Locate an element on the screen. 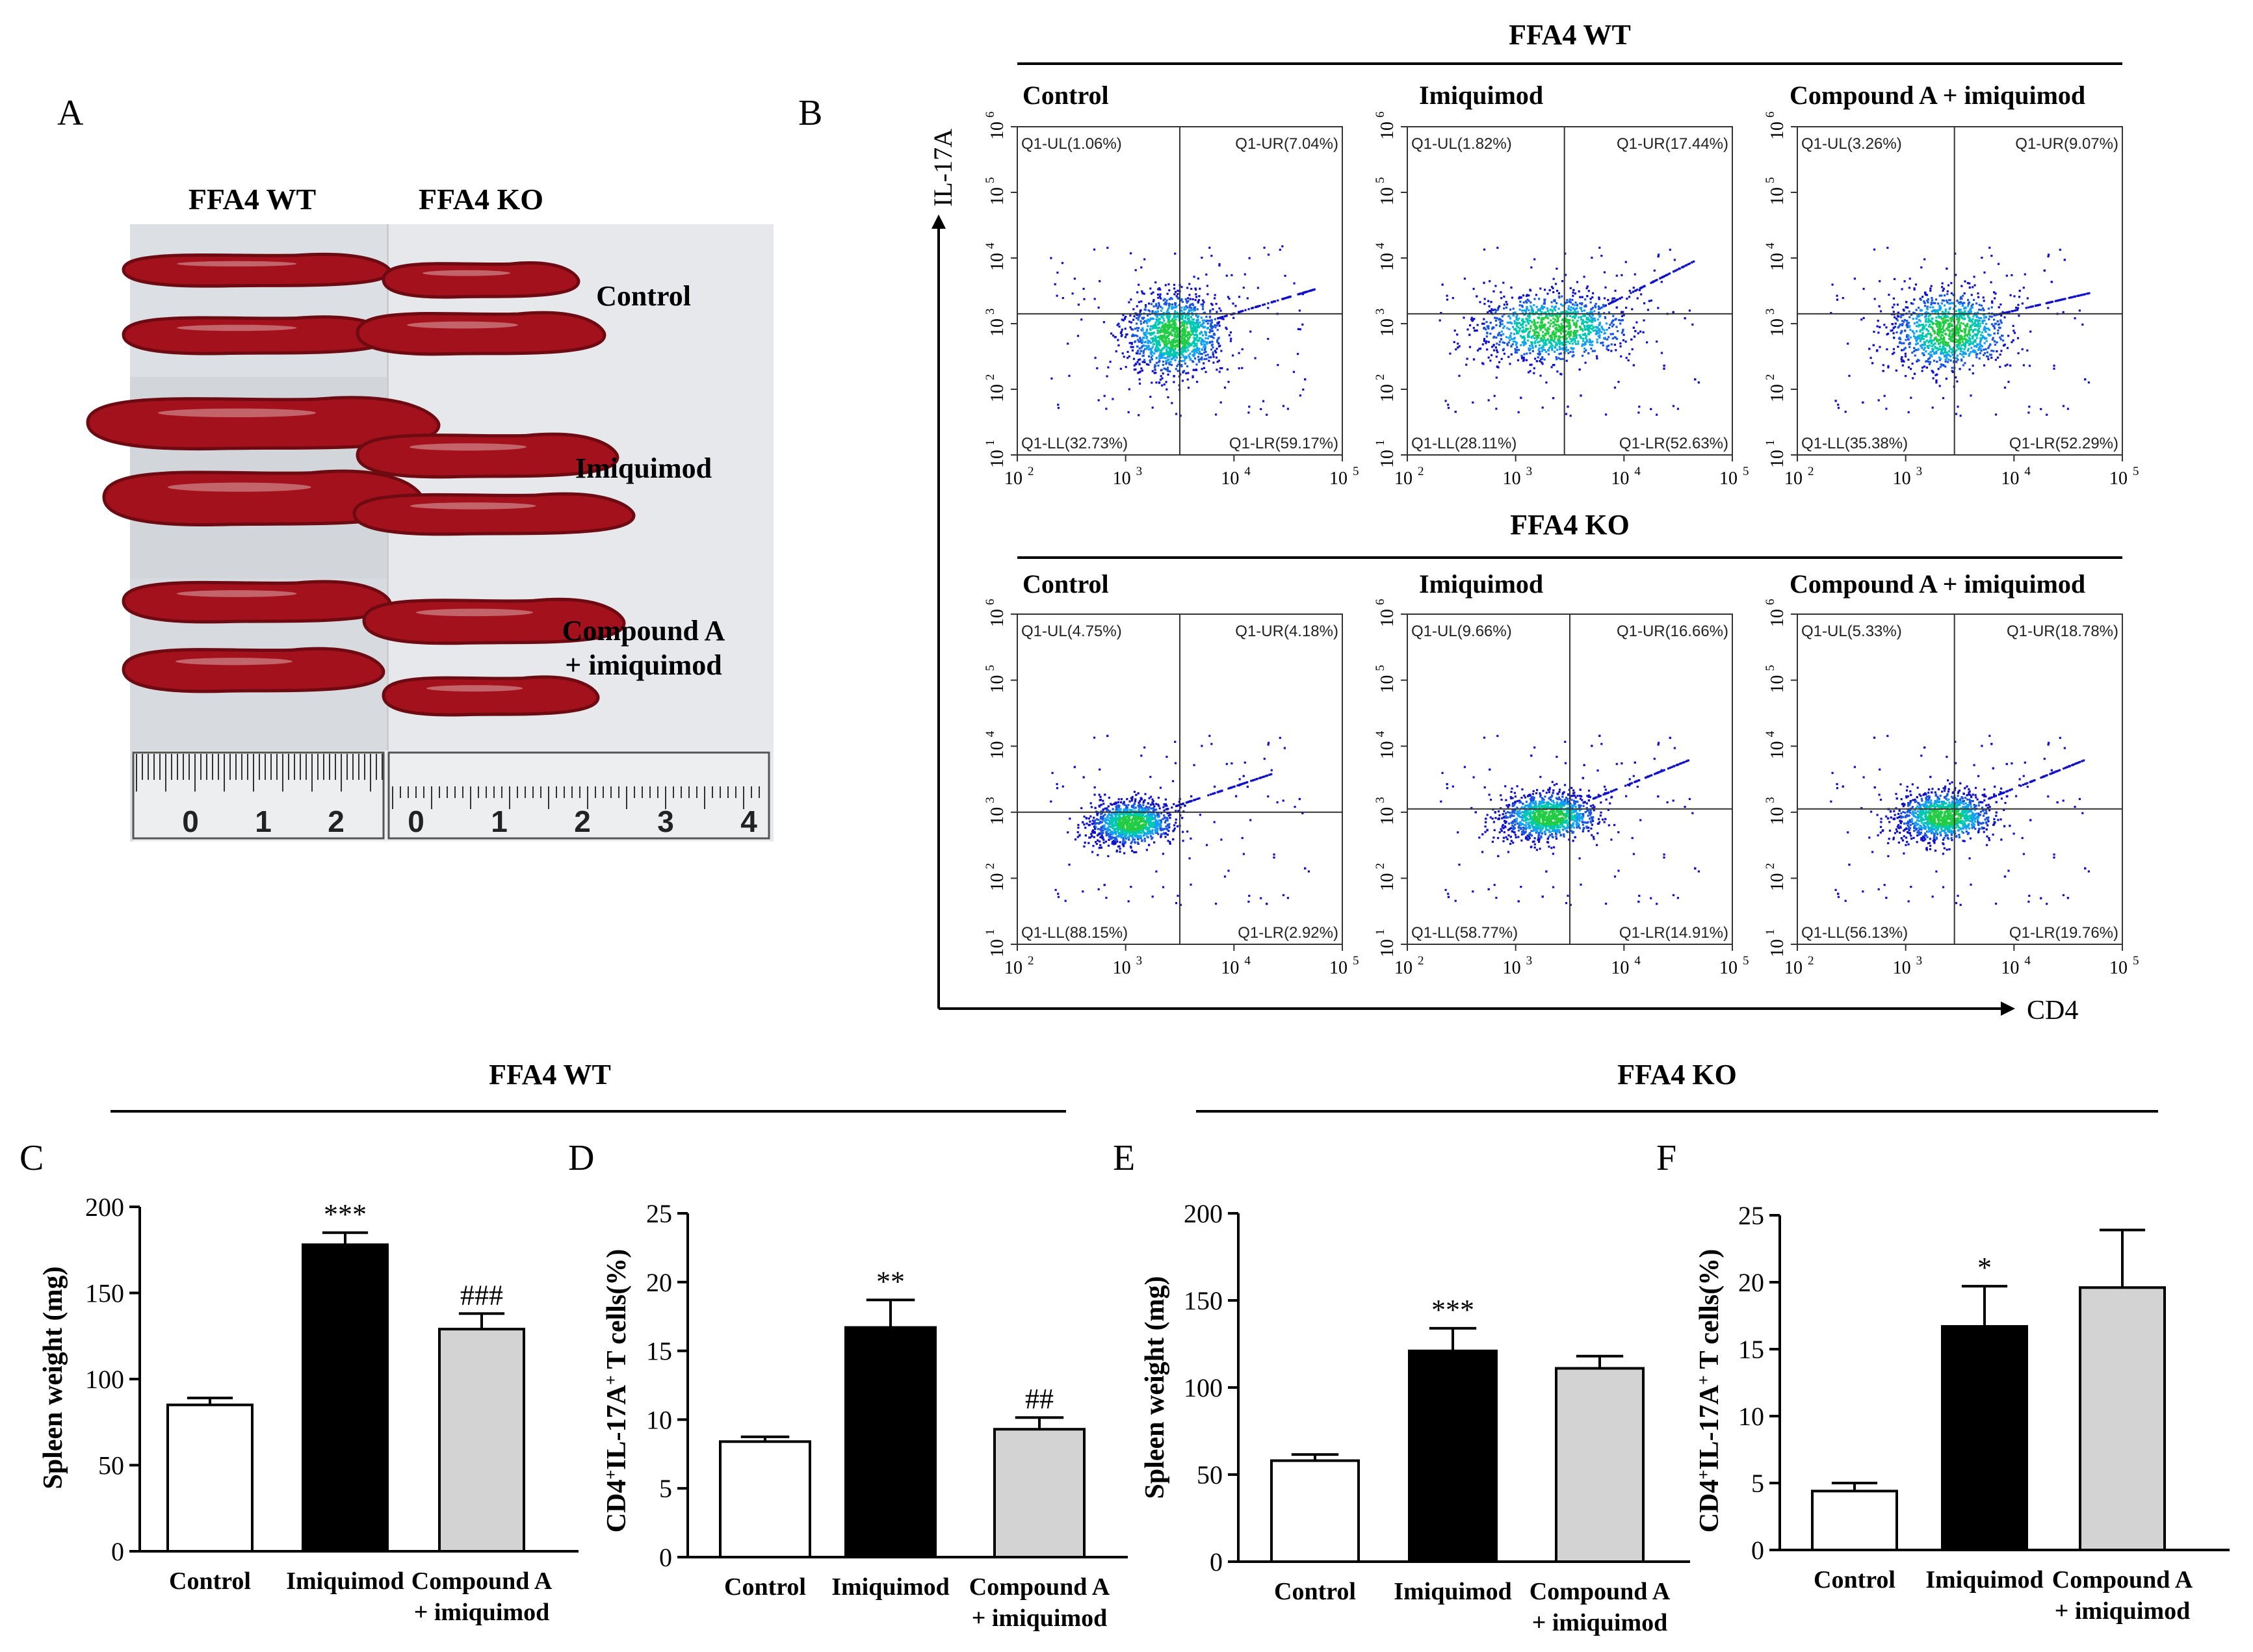 This screenshot has height=1652, width=2253. x-tick-label: 10 is located at coordinates (1013, 479).